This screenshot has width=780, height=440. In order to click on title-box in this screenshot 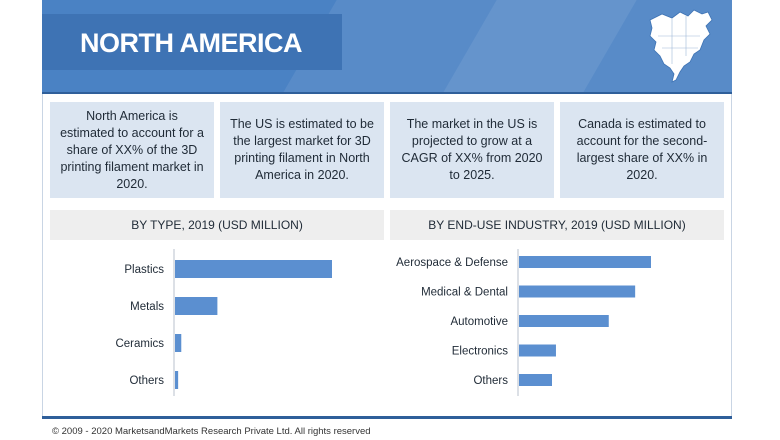, I will do `click(192, 42)`.